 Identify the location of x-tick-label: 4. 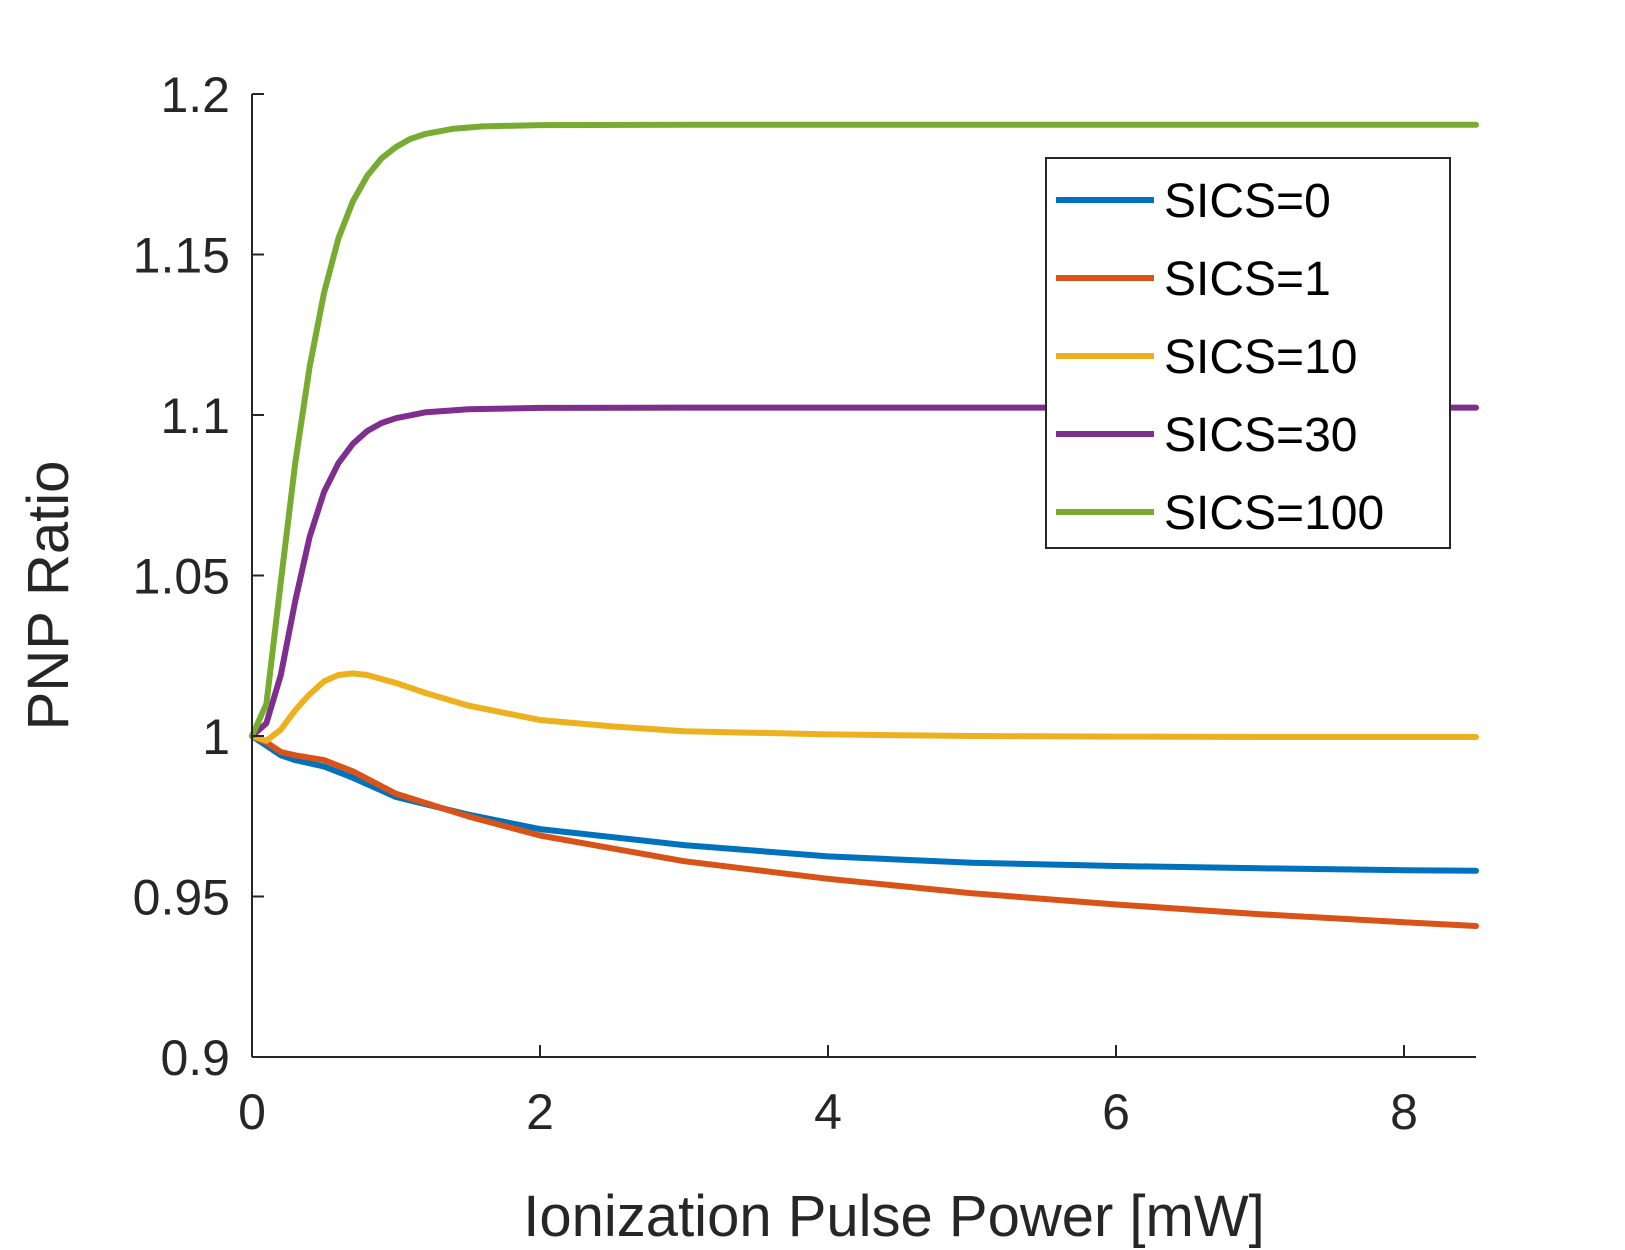
(828, 1112).